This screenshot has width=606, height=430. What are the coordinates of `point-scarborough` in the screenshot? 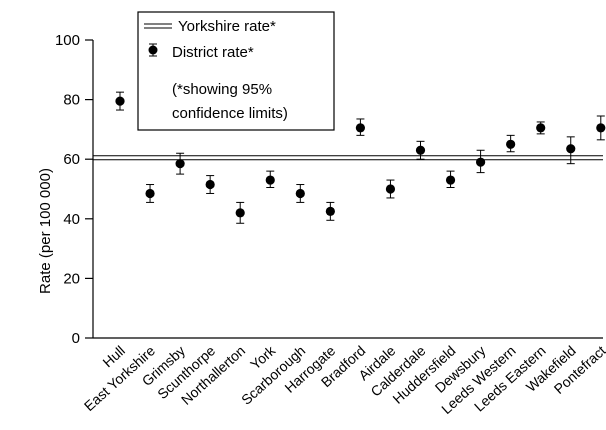 It's located at (300, 193).